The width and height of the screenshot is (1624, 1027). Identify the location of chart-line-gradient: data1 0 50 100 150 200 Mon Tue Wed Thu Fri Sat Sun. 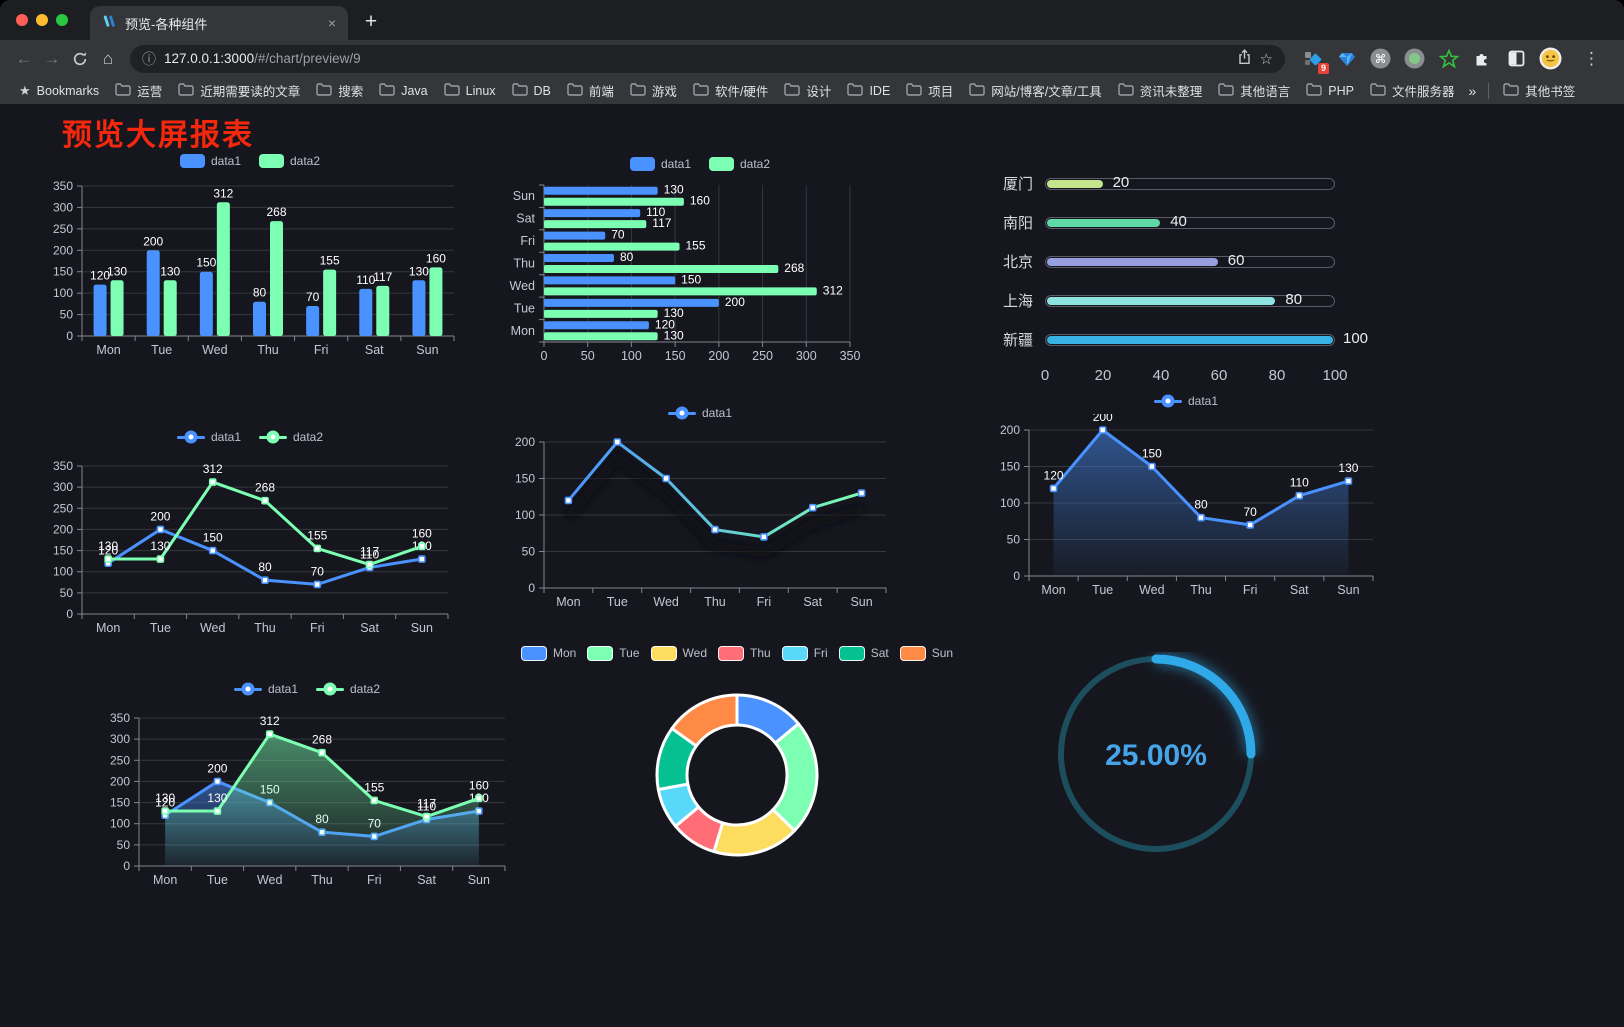
(700, 507).